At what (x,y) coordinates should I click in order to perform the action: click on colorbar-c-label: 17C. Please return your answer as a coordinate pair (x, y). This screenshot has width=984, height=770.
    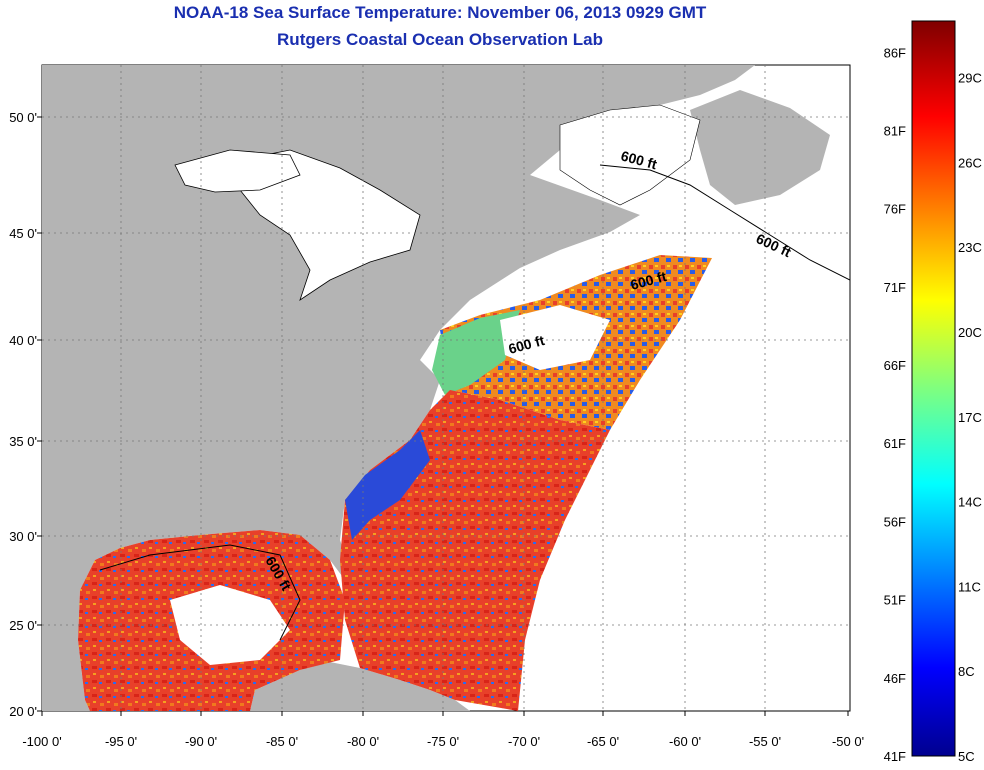
    Looking at the image, I should click on (970, 417).